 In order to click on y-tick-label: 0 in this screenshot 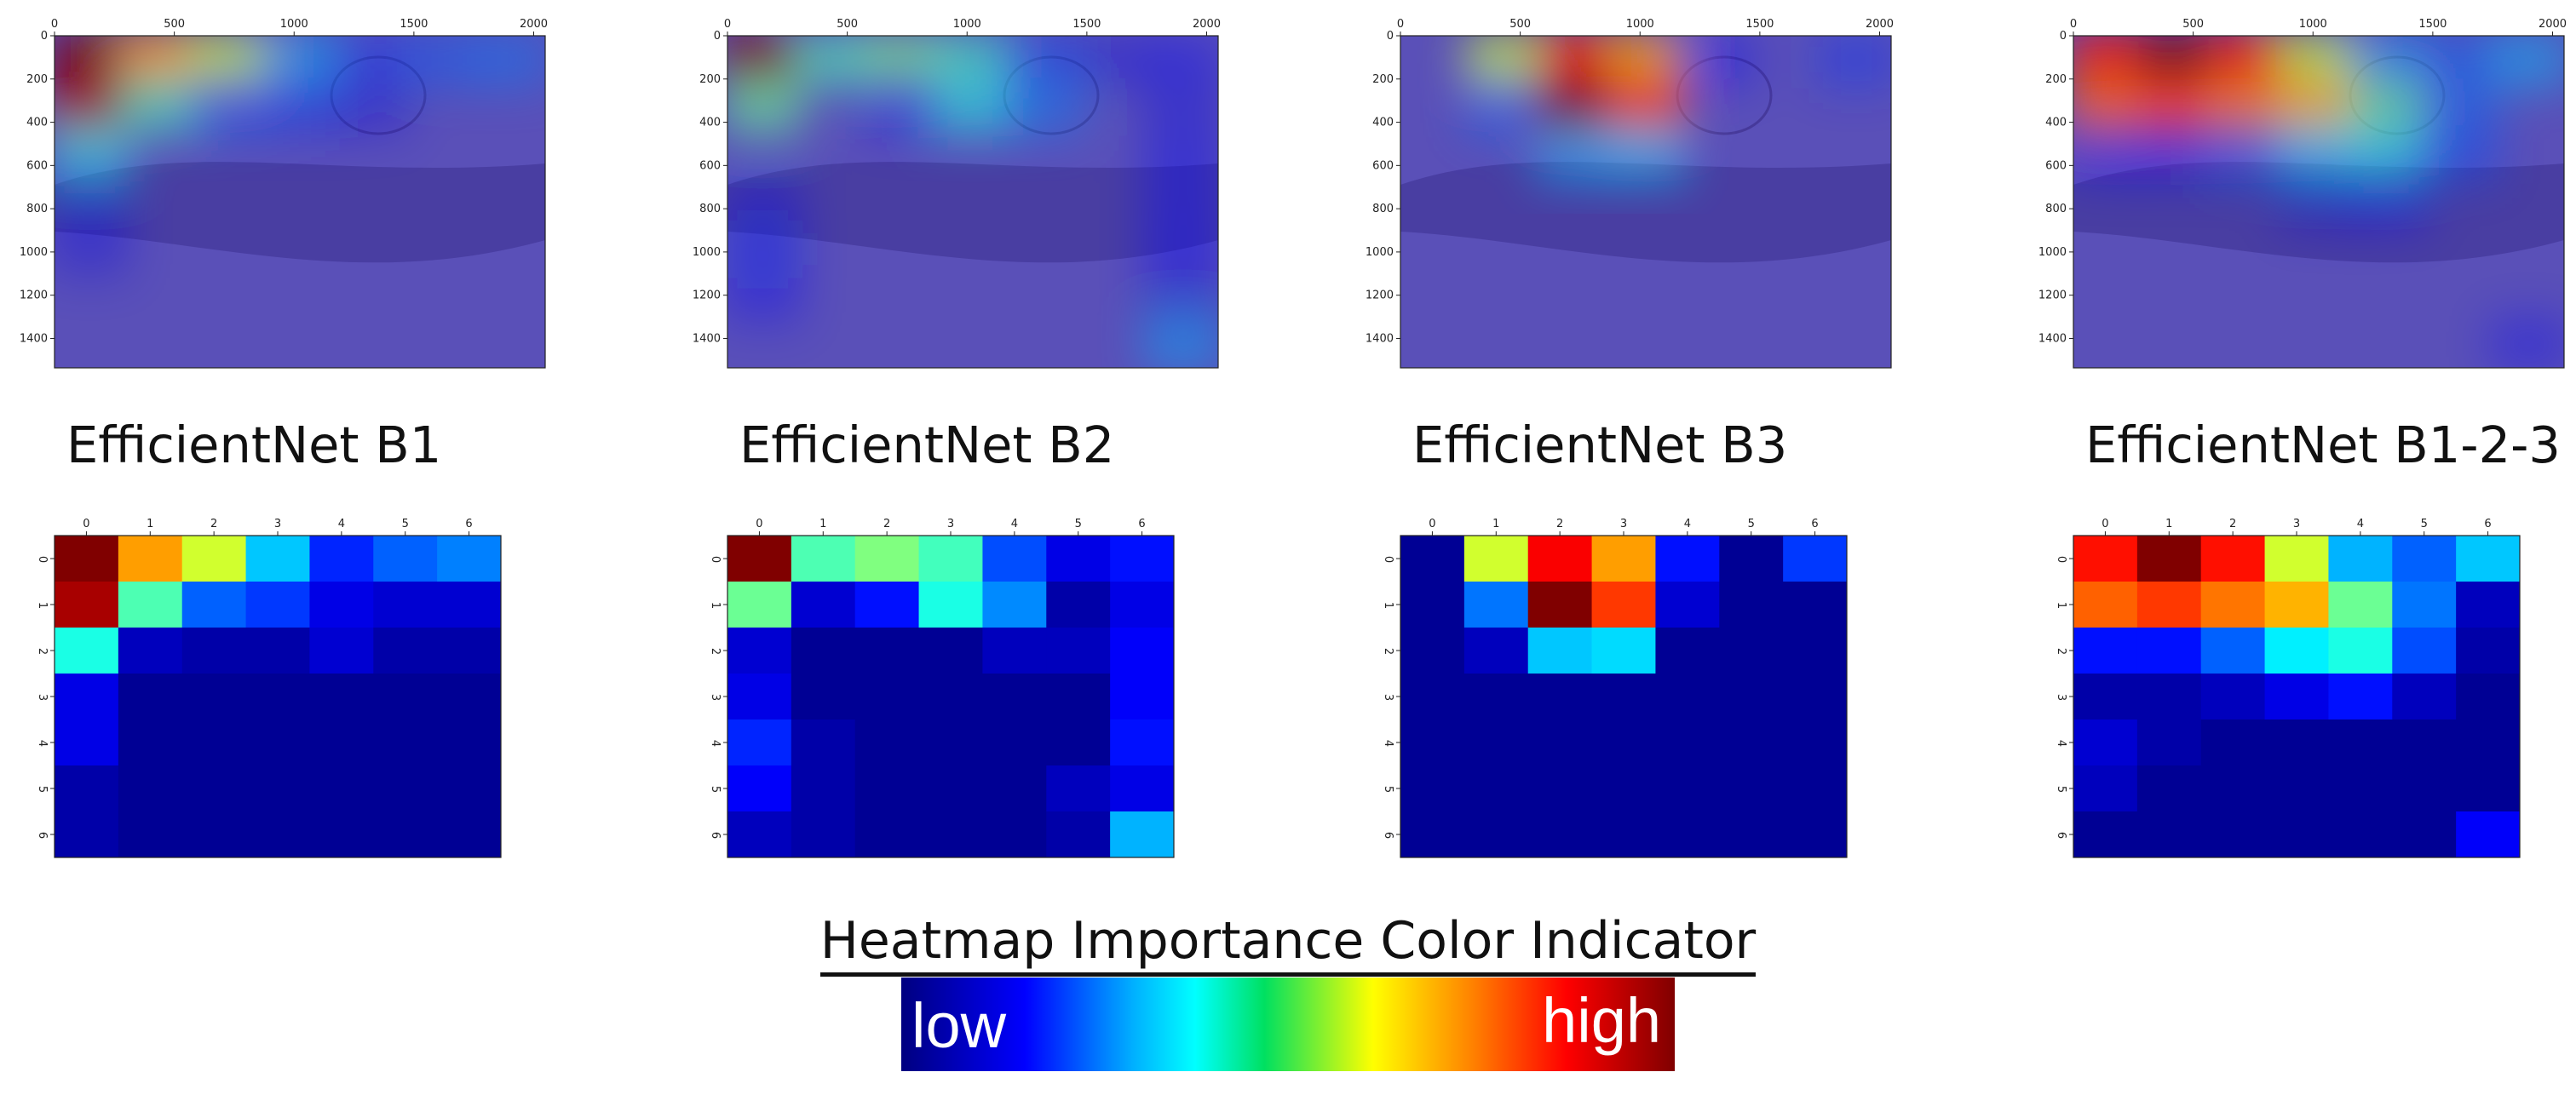, I will do `click(718, 36)`.